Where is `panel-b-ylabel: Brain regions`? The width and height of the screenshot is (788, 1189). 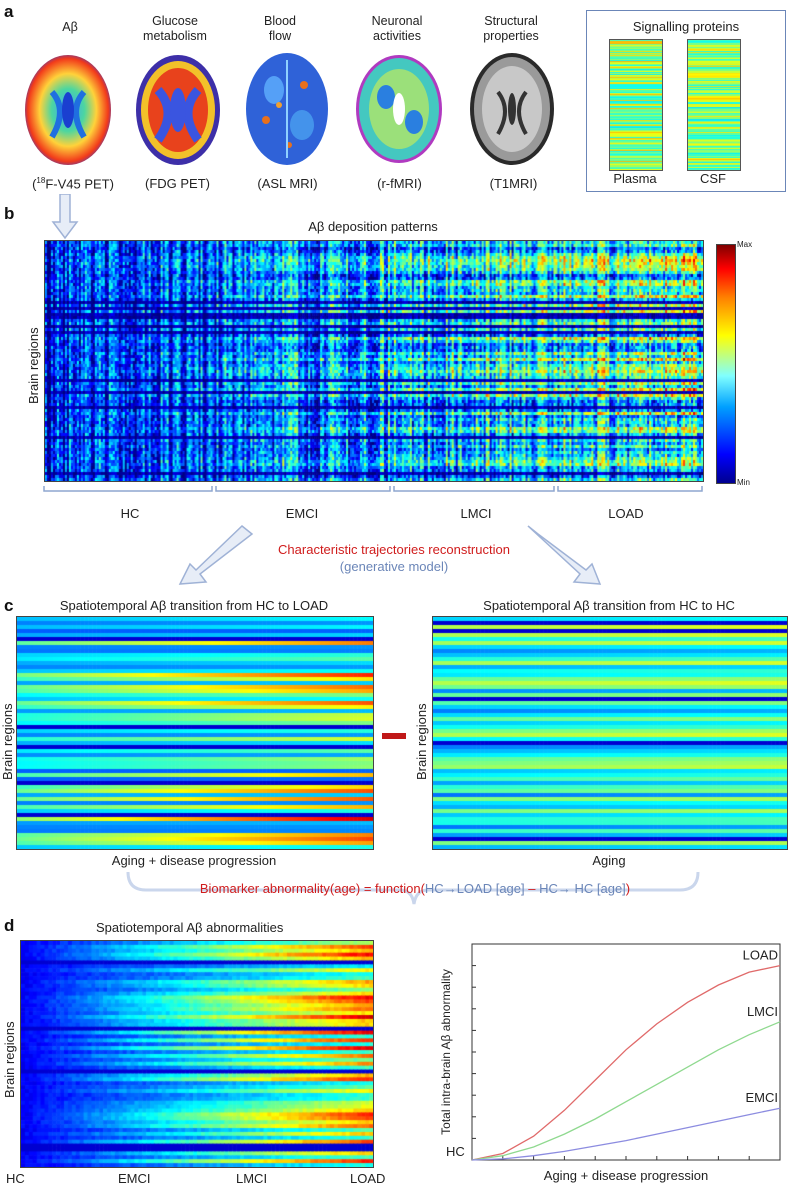 panel-b-ylabel: Brain regions is located at coordinates (33, 365).